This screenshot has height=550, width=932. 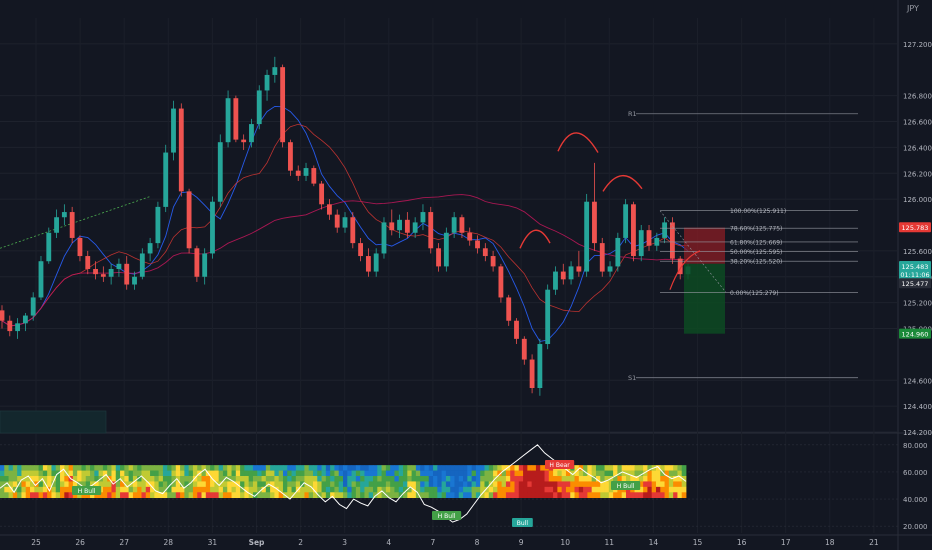 I want to click on head-arc, so click(x=578, y=142).